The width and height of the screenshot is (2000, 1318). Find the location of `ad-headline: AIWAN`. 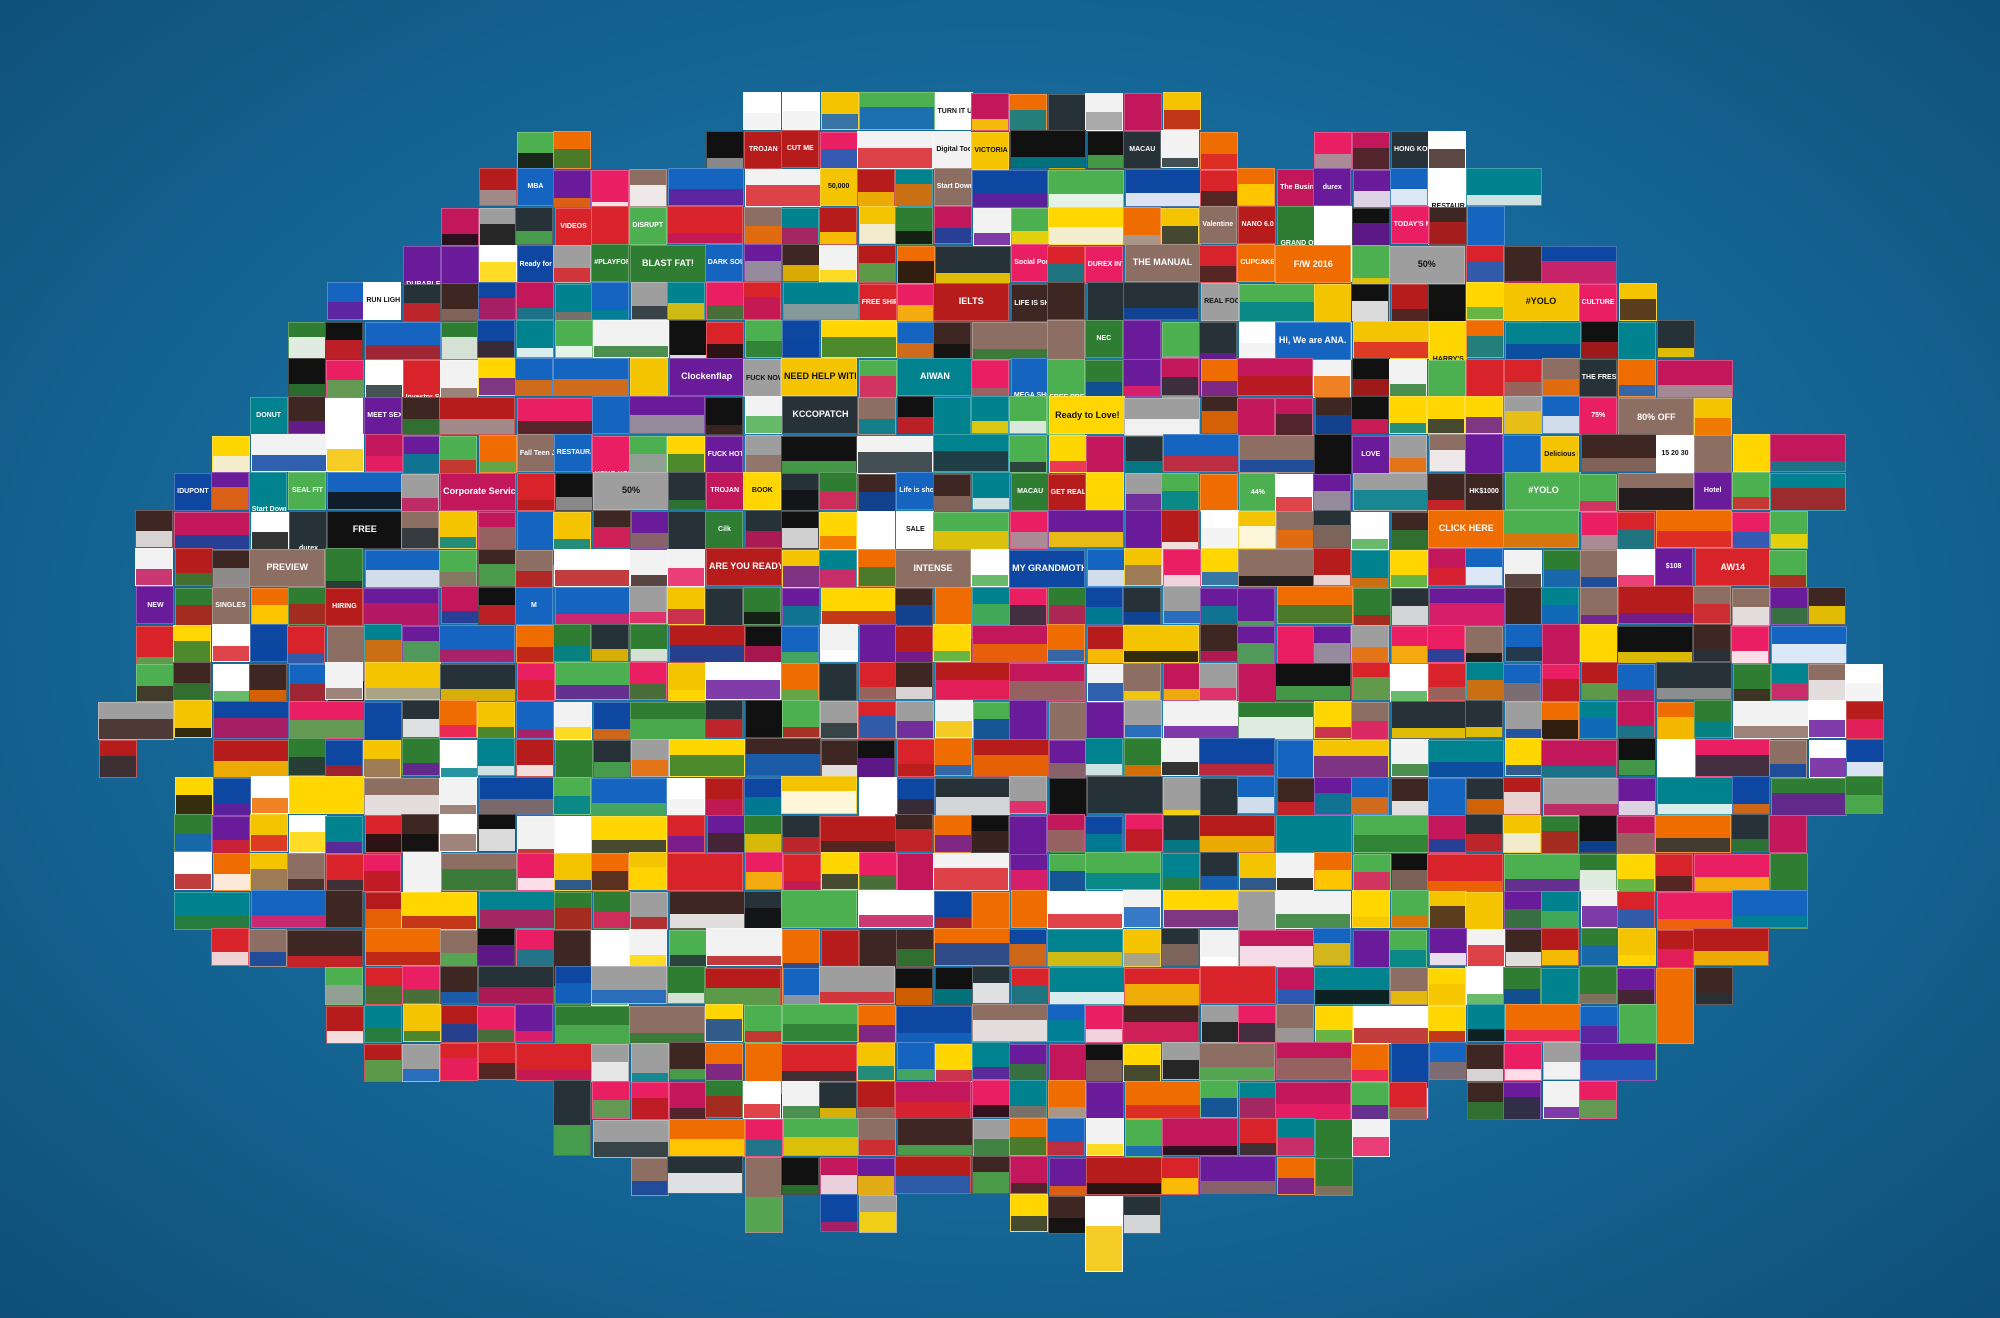

ad-headline: AIWAN is located at coordinates (934, 376).